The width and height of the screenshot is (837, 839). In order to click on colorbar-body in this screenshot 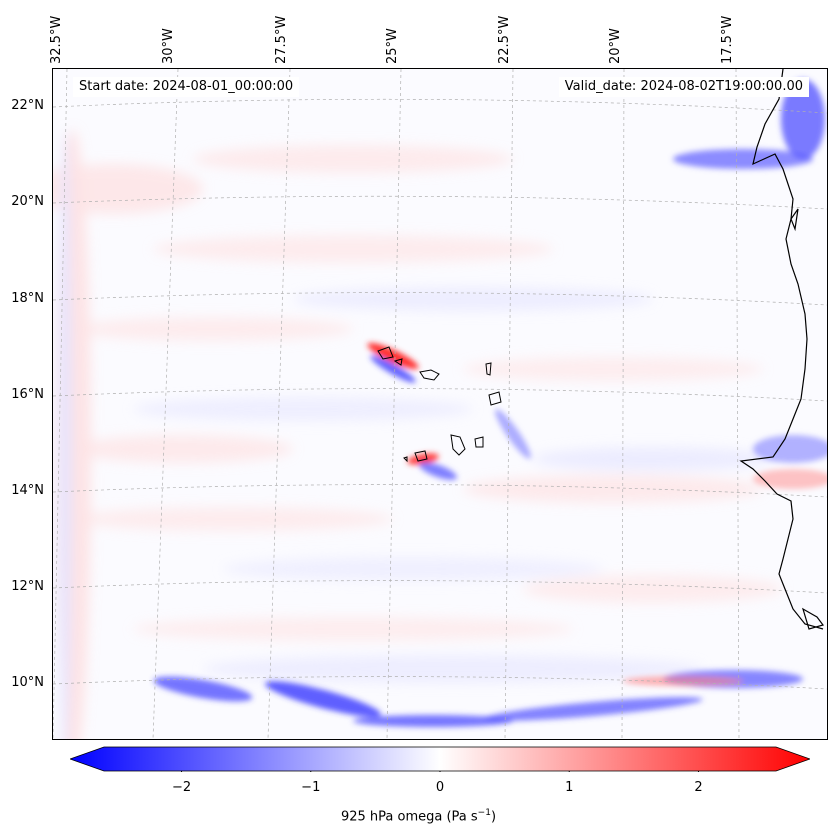, I will do `click(440, 759)`.